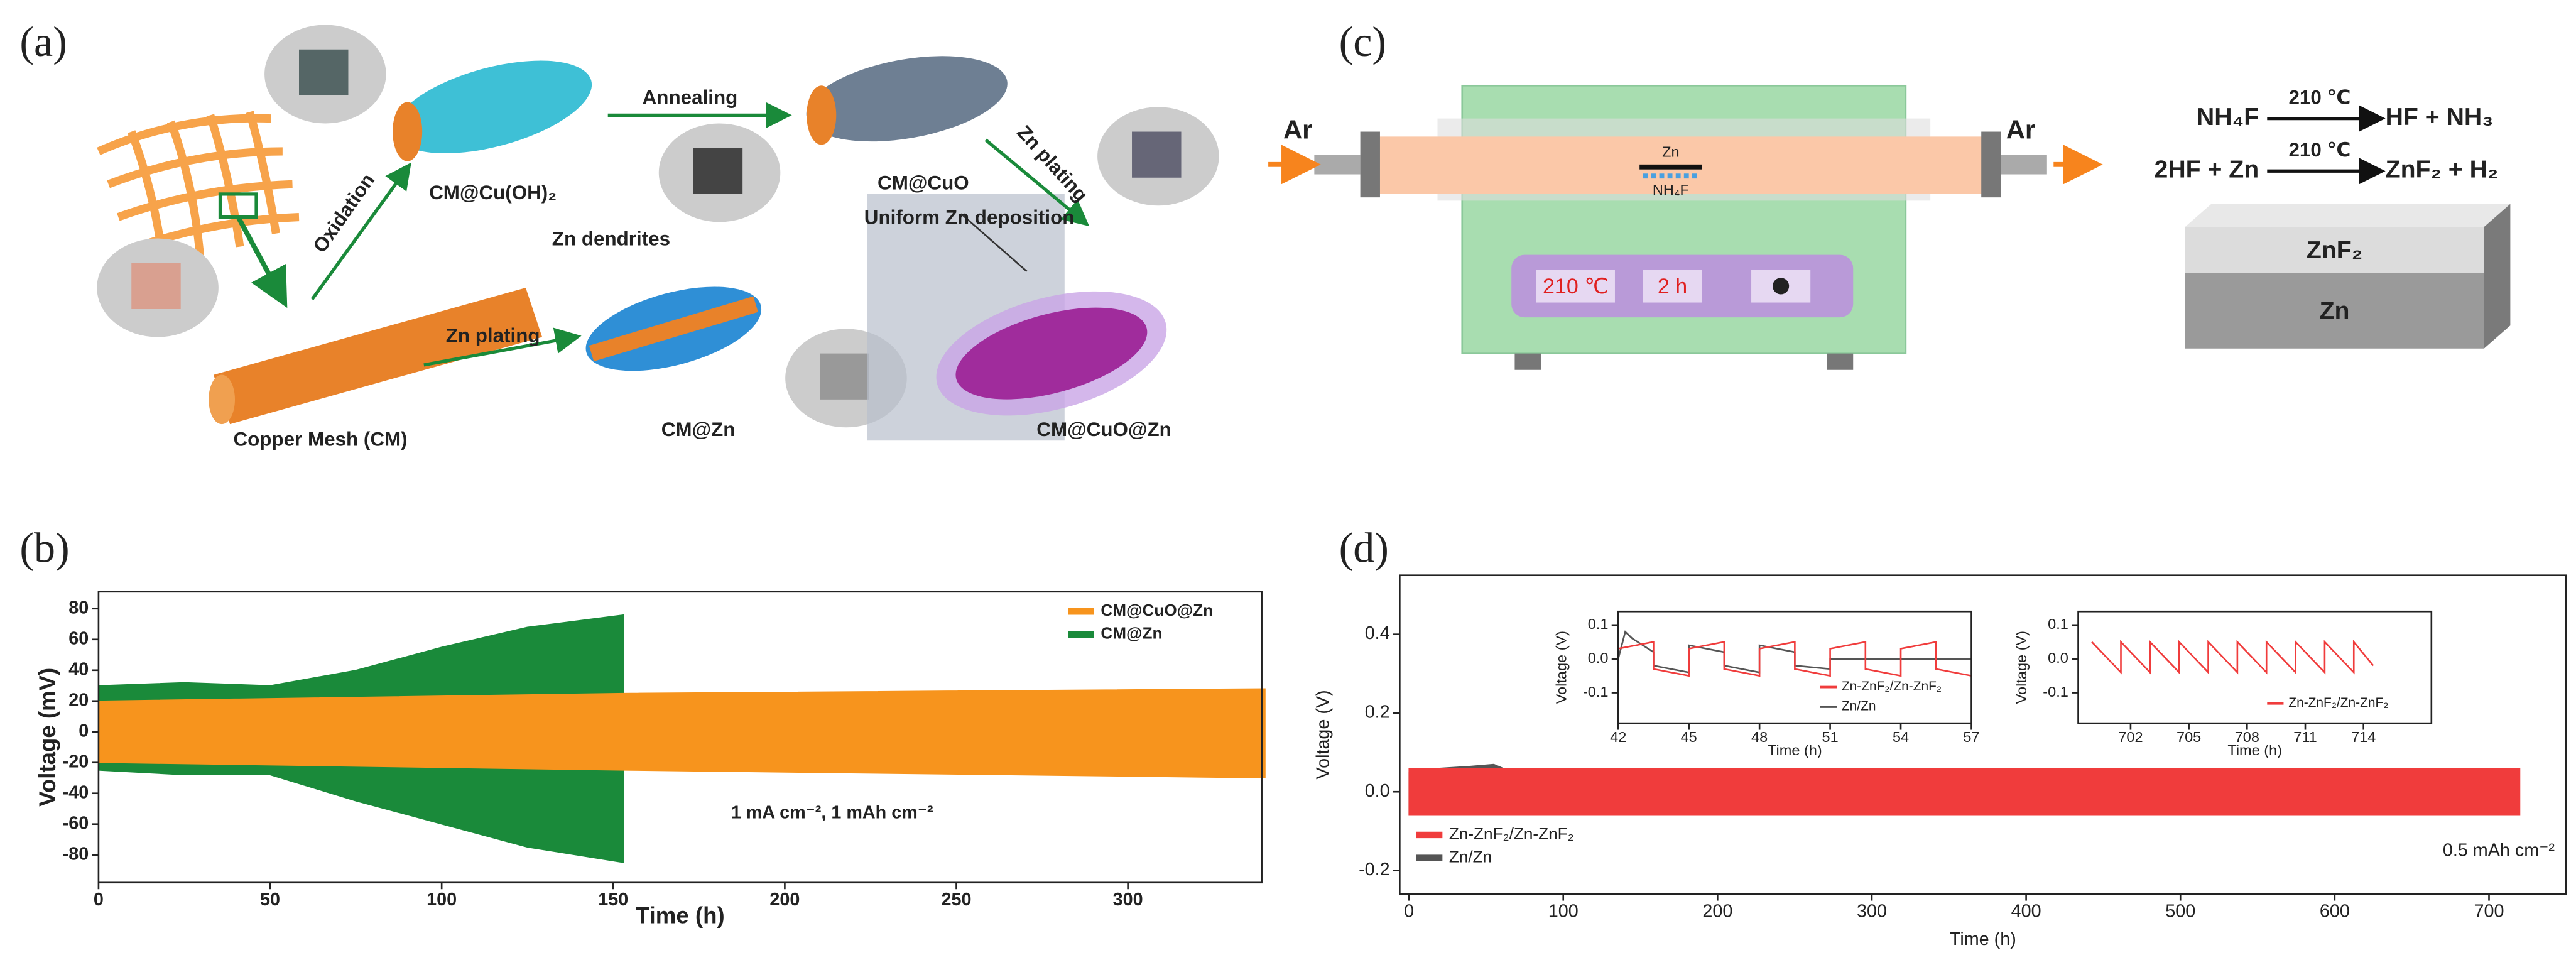 This screenshot has height=960, width=2576. What do you see at coordinates (1618, 737) in the screenshot?
I see `x-tick-label: 42` at bounding box center [1618, 737].